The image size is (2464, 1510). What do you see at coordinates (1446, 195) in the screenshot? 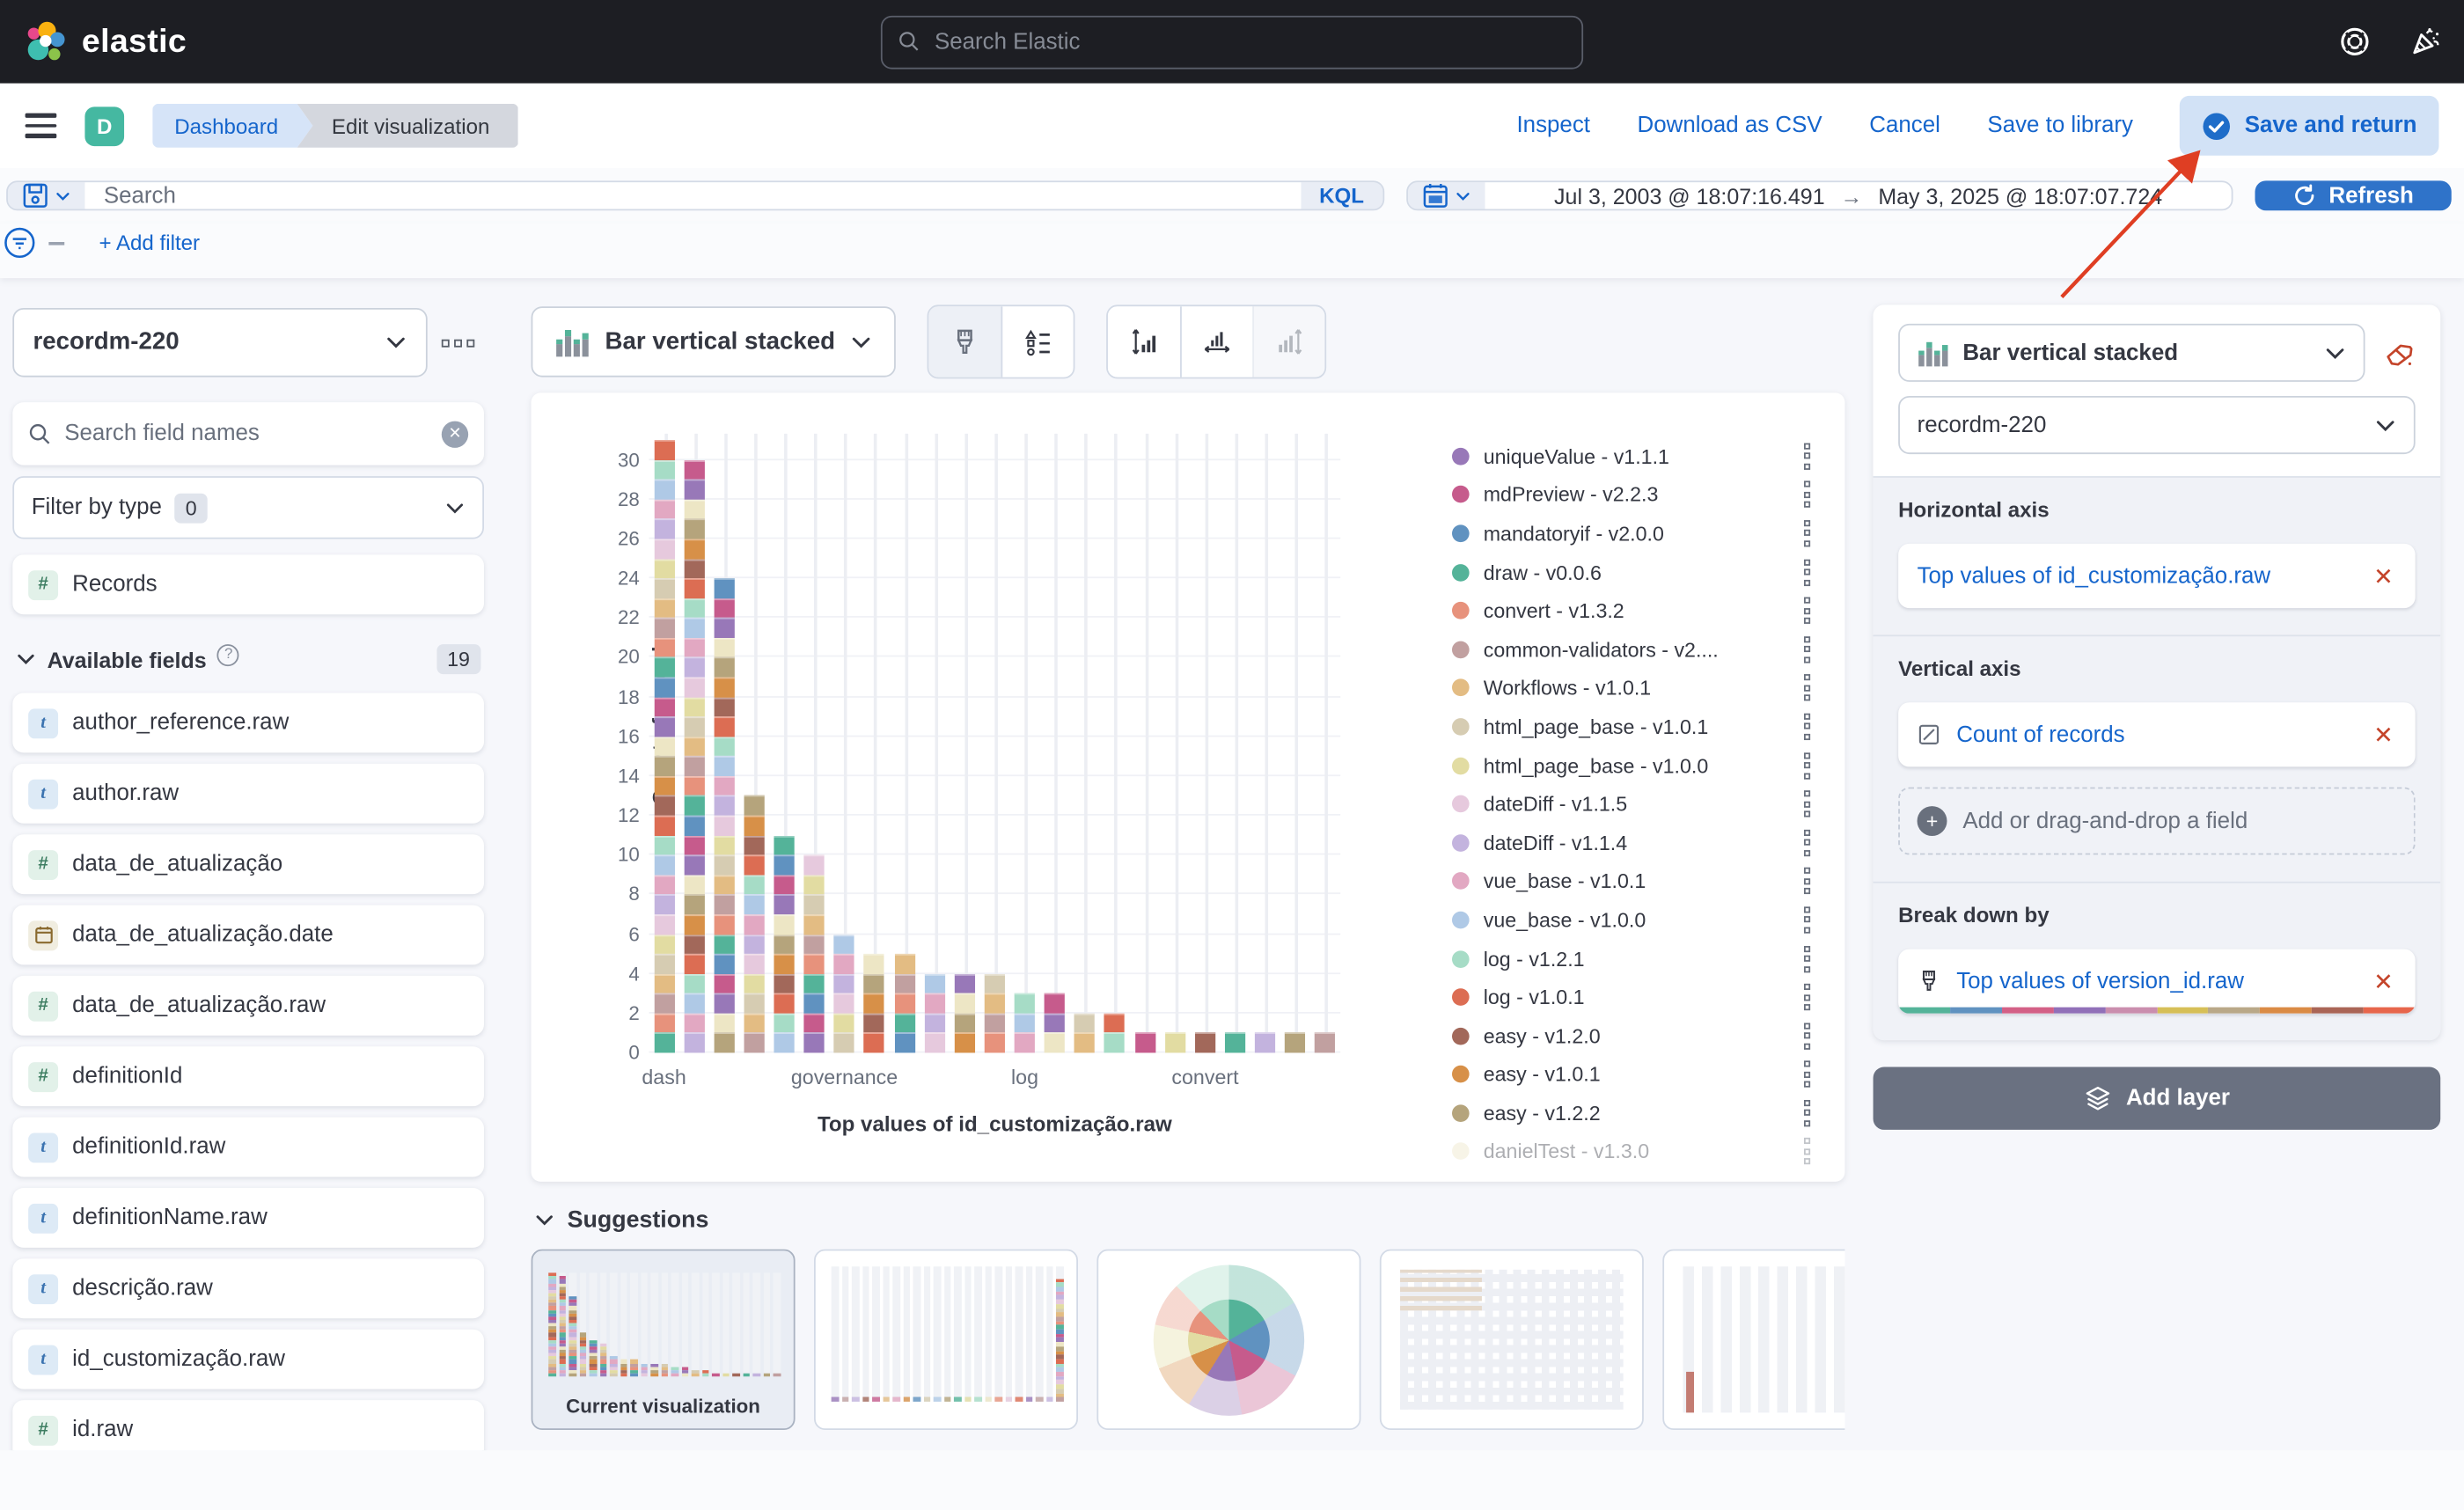
I see `date-quick-menu-button` at bounding box center [1446, 195].